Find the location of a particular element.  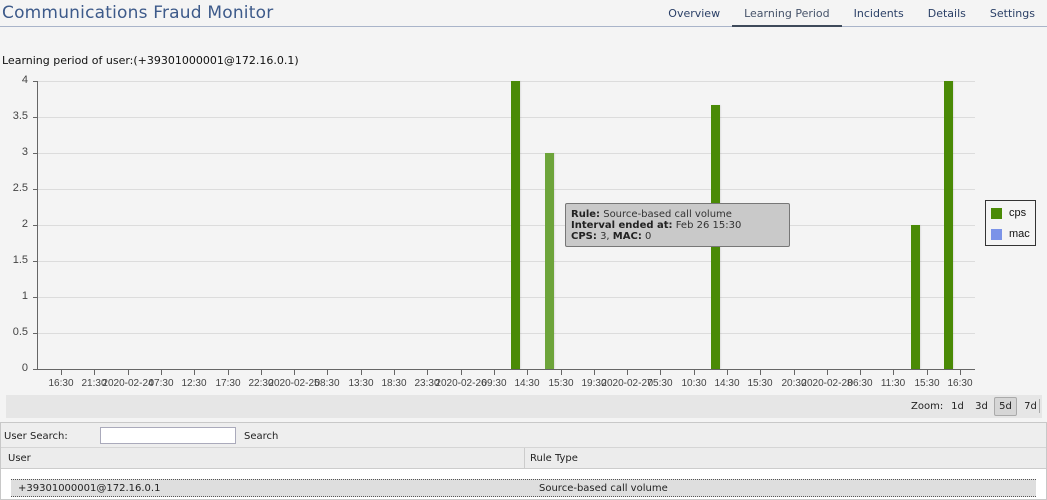

x-tick-label: 19:30 is located at coordinates (594, 383).